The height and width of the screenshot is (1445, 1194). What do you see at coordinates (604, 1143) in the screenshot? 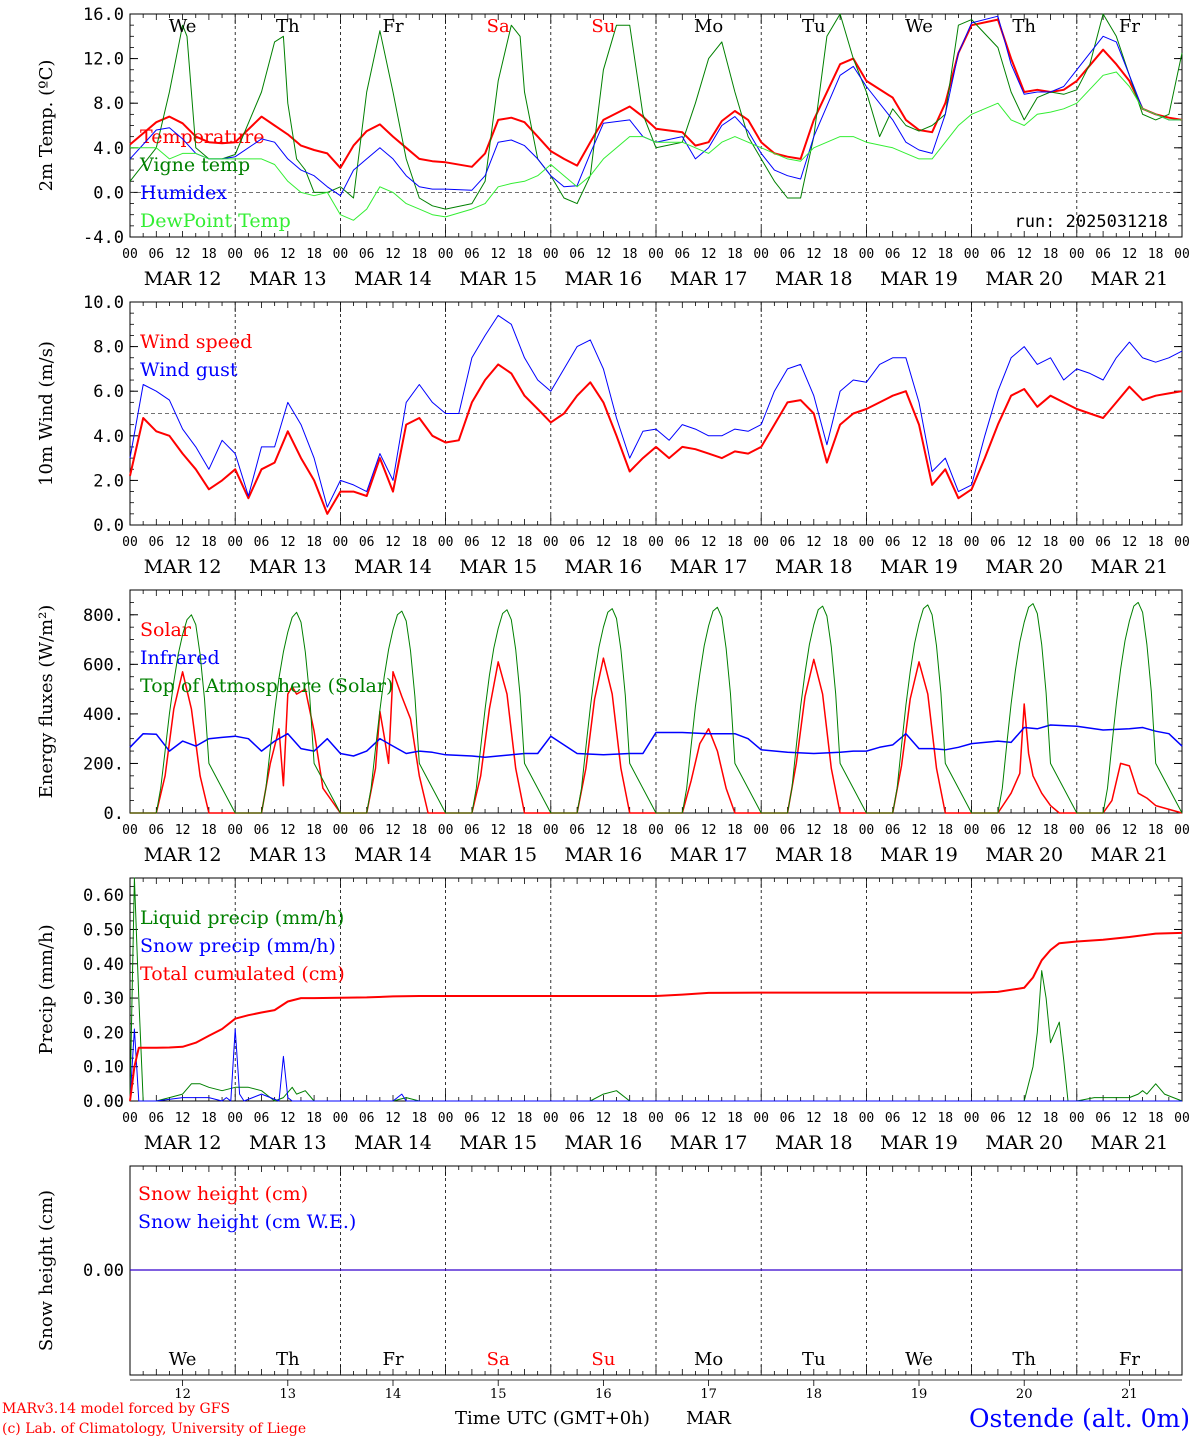
I see `date-label: MAR 16` at bounding box center [604, 1143].